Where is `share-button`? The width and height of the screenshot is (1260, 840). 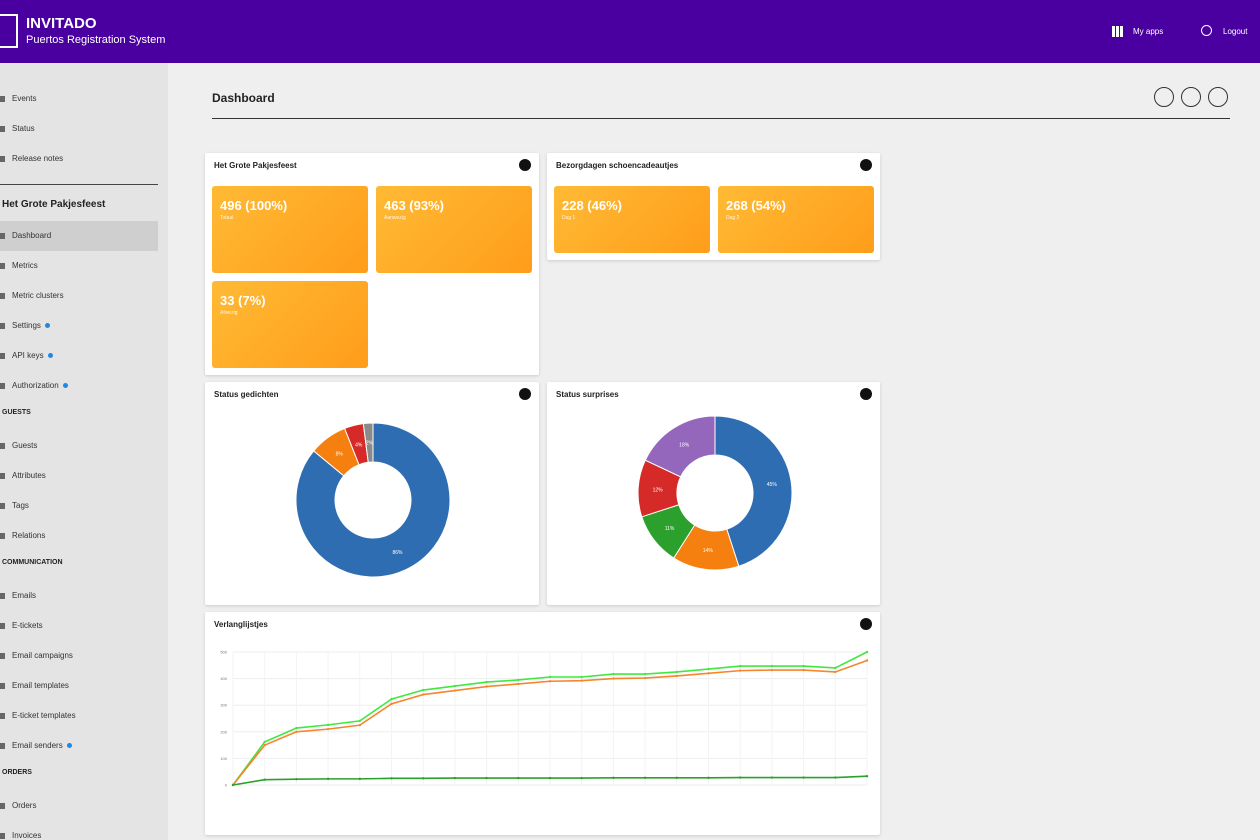
share-button is located at coordinates (1164, 97).